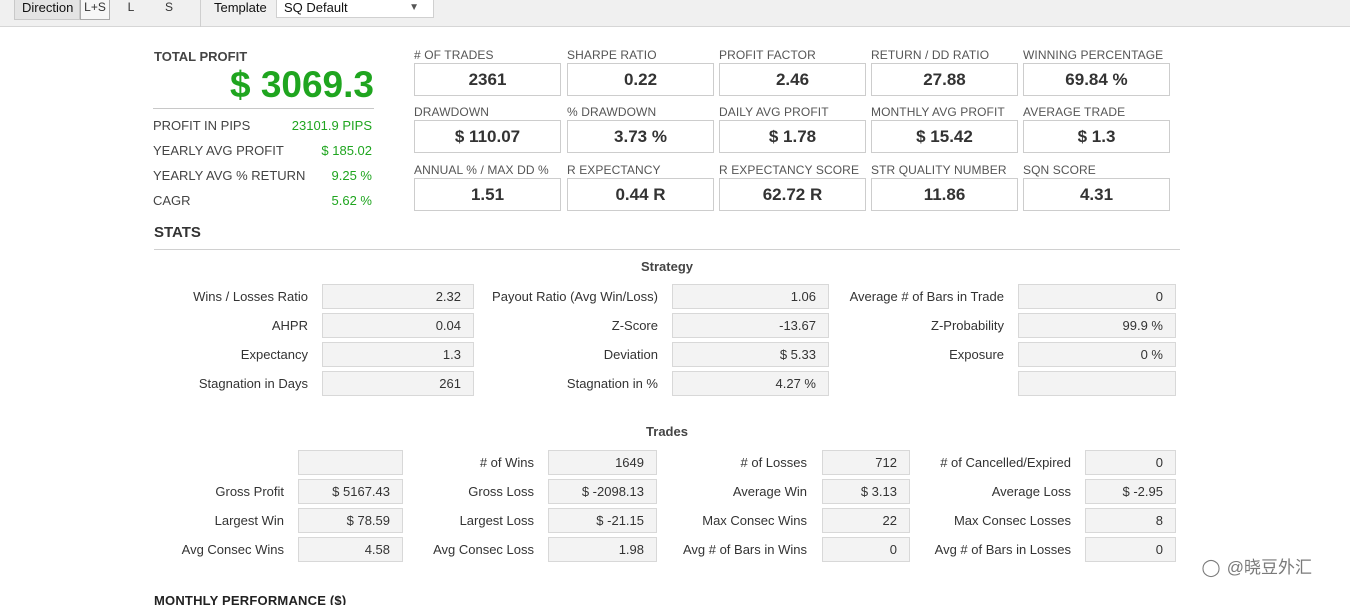 The height and width of the screenshot is (605, 1350). Describe the element at coordinates (1096, 136) in the screenshot. I see `metric-value: $ 1.3` at that location.